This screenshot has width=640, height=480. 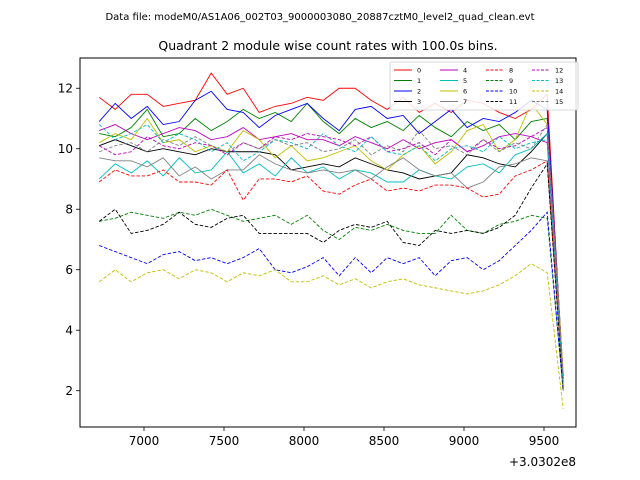 What do you see at coordinates (465, 102) in the screenshot?
I see `legend-label-7: 7` at bounding box center [465, 102].